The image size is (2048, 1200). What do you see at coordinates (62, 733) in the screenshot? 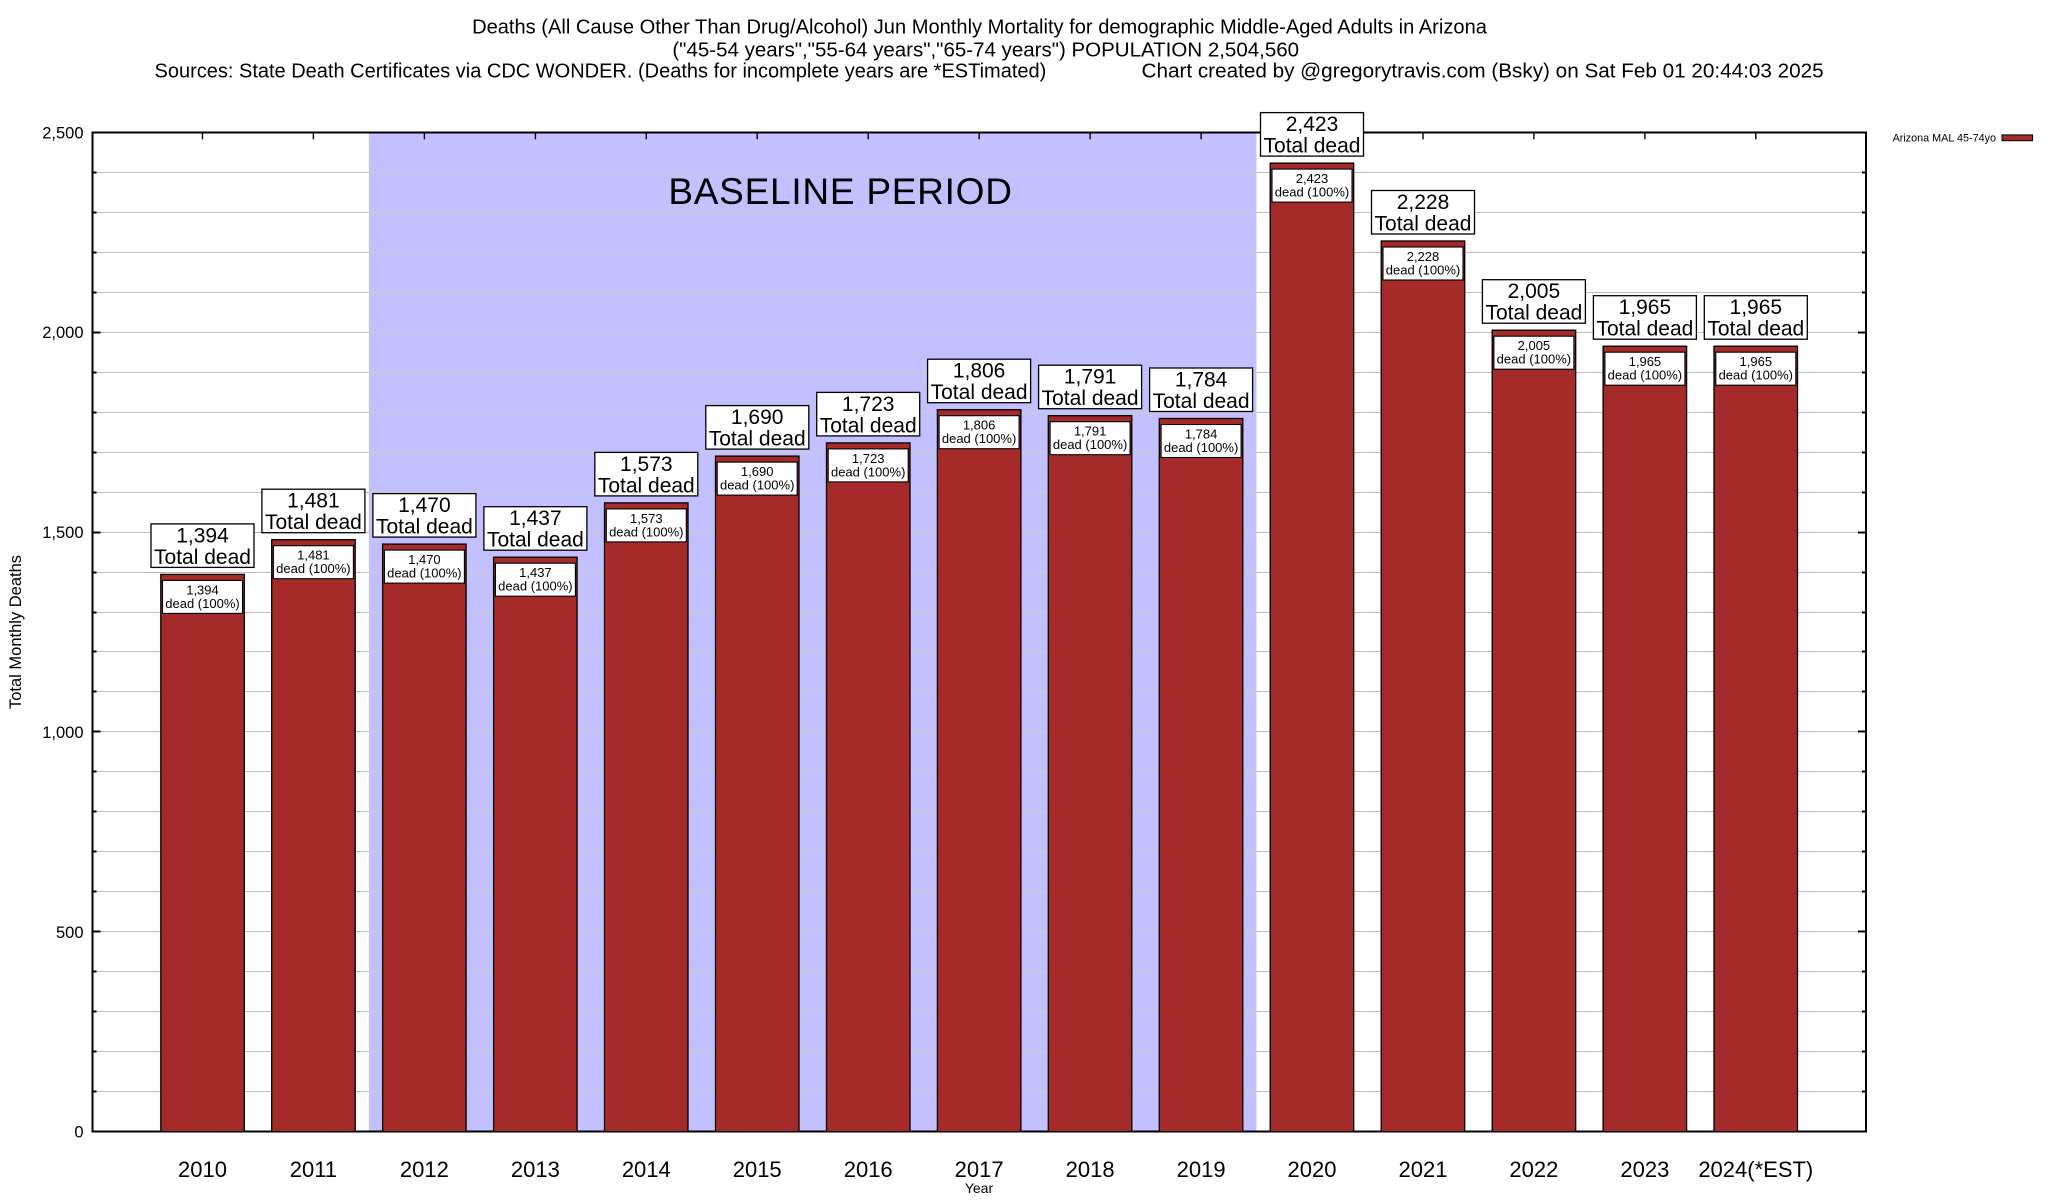
I see `svg-text: 1,000` at bounding box center [62, 733].